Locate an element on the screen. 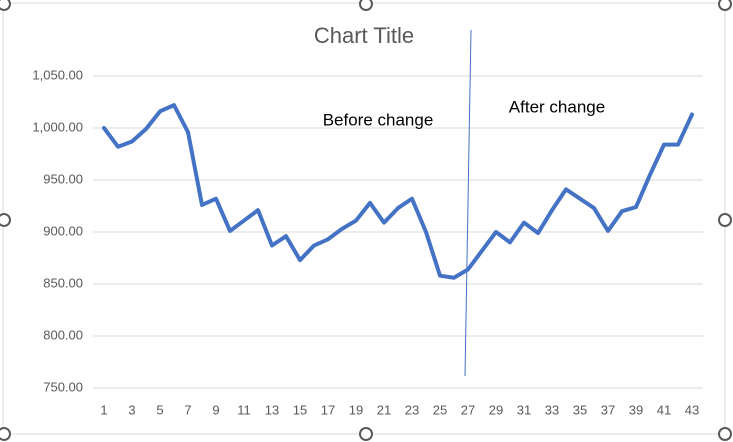 This screenshot has width=733, height=442. chart-title: Chart Title is located at coordinates (364, 35).